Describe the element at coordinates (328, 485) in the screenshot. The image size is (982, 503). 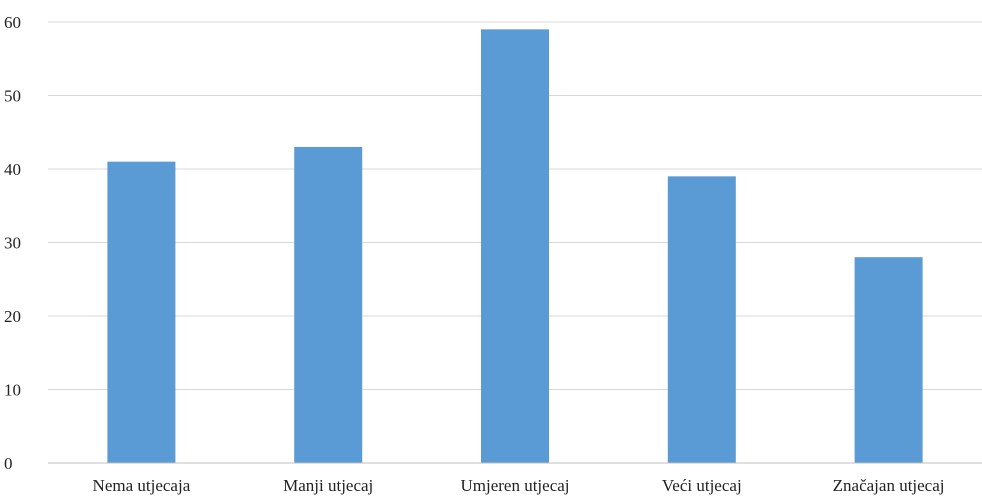
I see `x-tick-label: Manji utjecaj` at that location.